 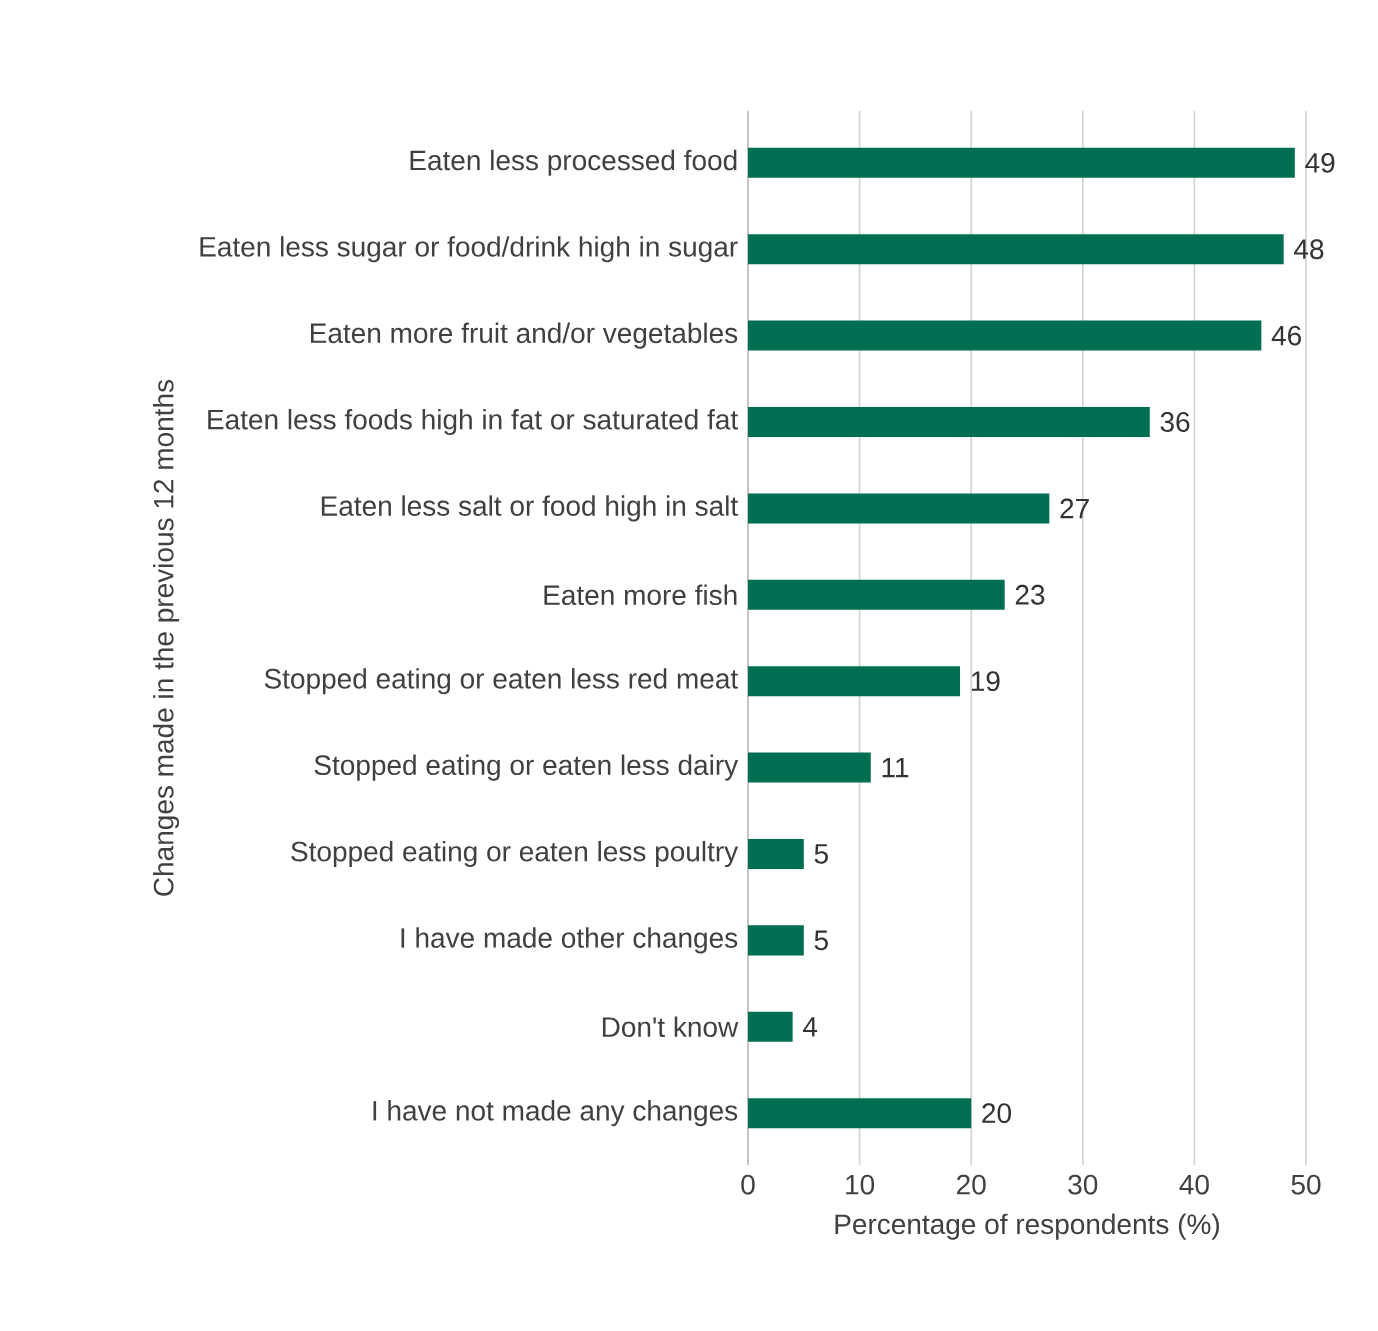 What do you see at coordinates (810, 1027) in the screenshot?
I see `data-label: 4` at bounding box center [810, 1027].